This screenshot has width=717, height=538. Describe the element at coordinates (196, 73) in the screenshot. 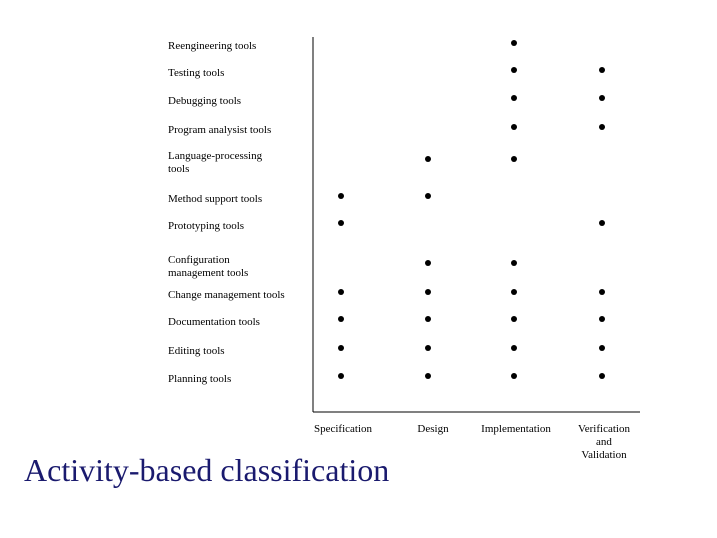

I see `row-label: Testing tools` at that location.